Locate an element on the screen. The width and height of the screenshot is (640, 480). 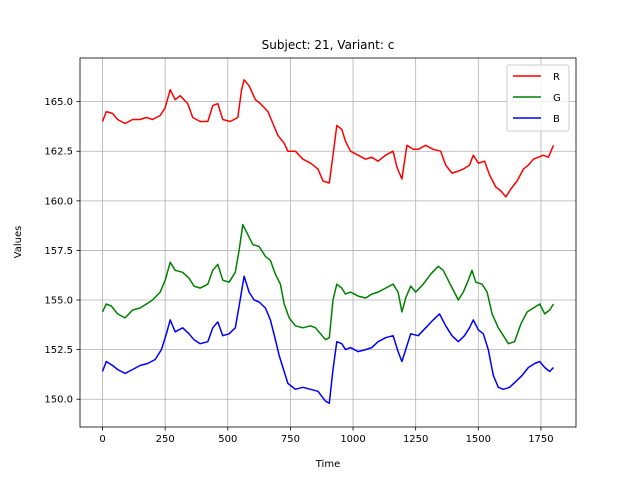
legend: RGB is located at coordinates (538, 98).